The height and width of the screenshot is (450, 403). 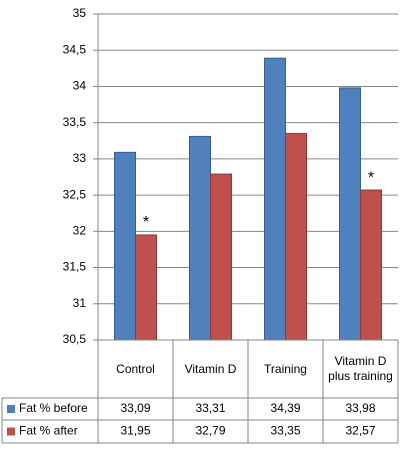 I want to click on y-tick-label: 34, so click(x=80, y=86).